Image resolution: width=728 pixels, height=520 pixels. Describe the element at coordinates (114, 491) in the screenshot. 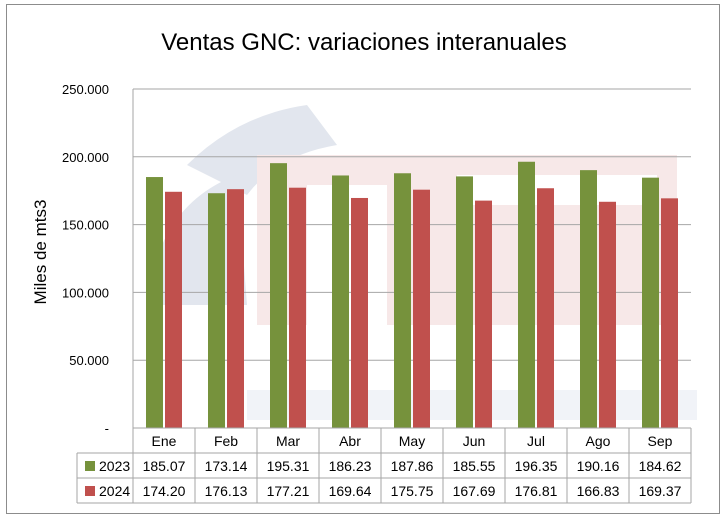

I see `legend-label-2024: 2024` at that location.